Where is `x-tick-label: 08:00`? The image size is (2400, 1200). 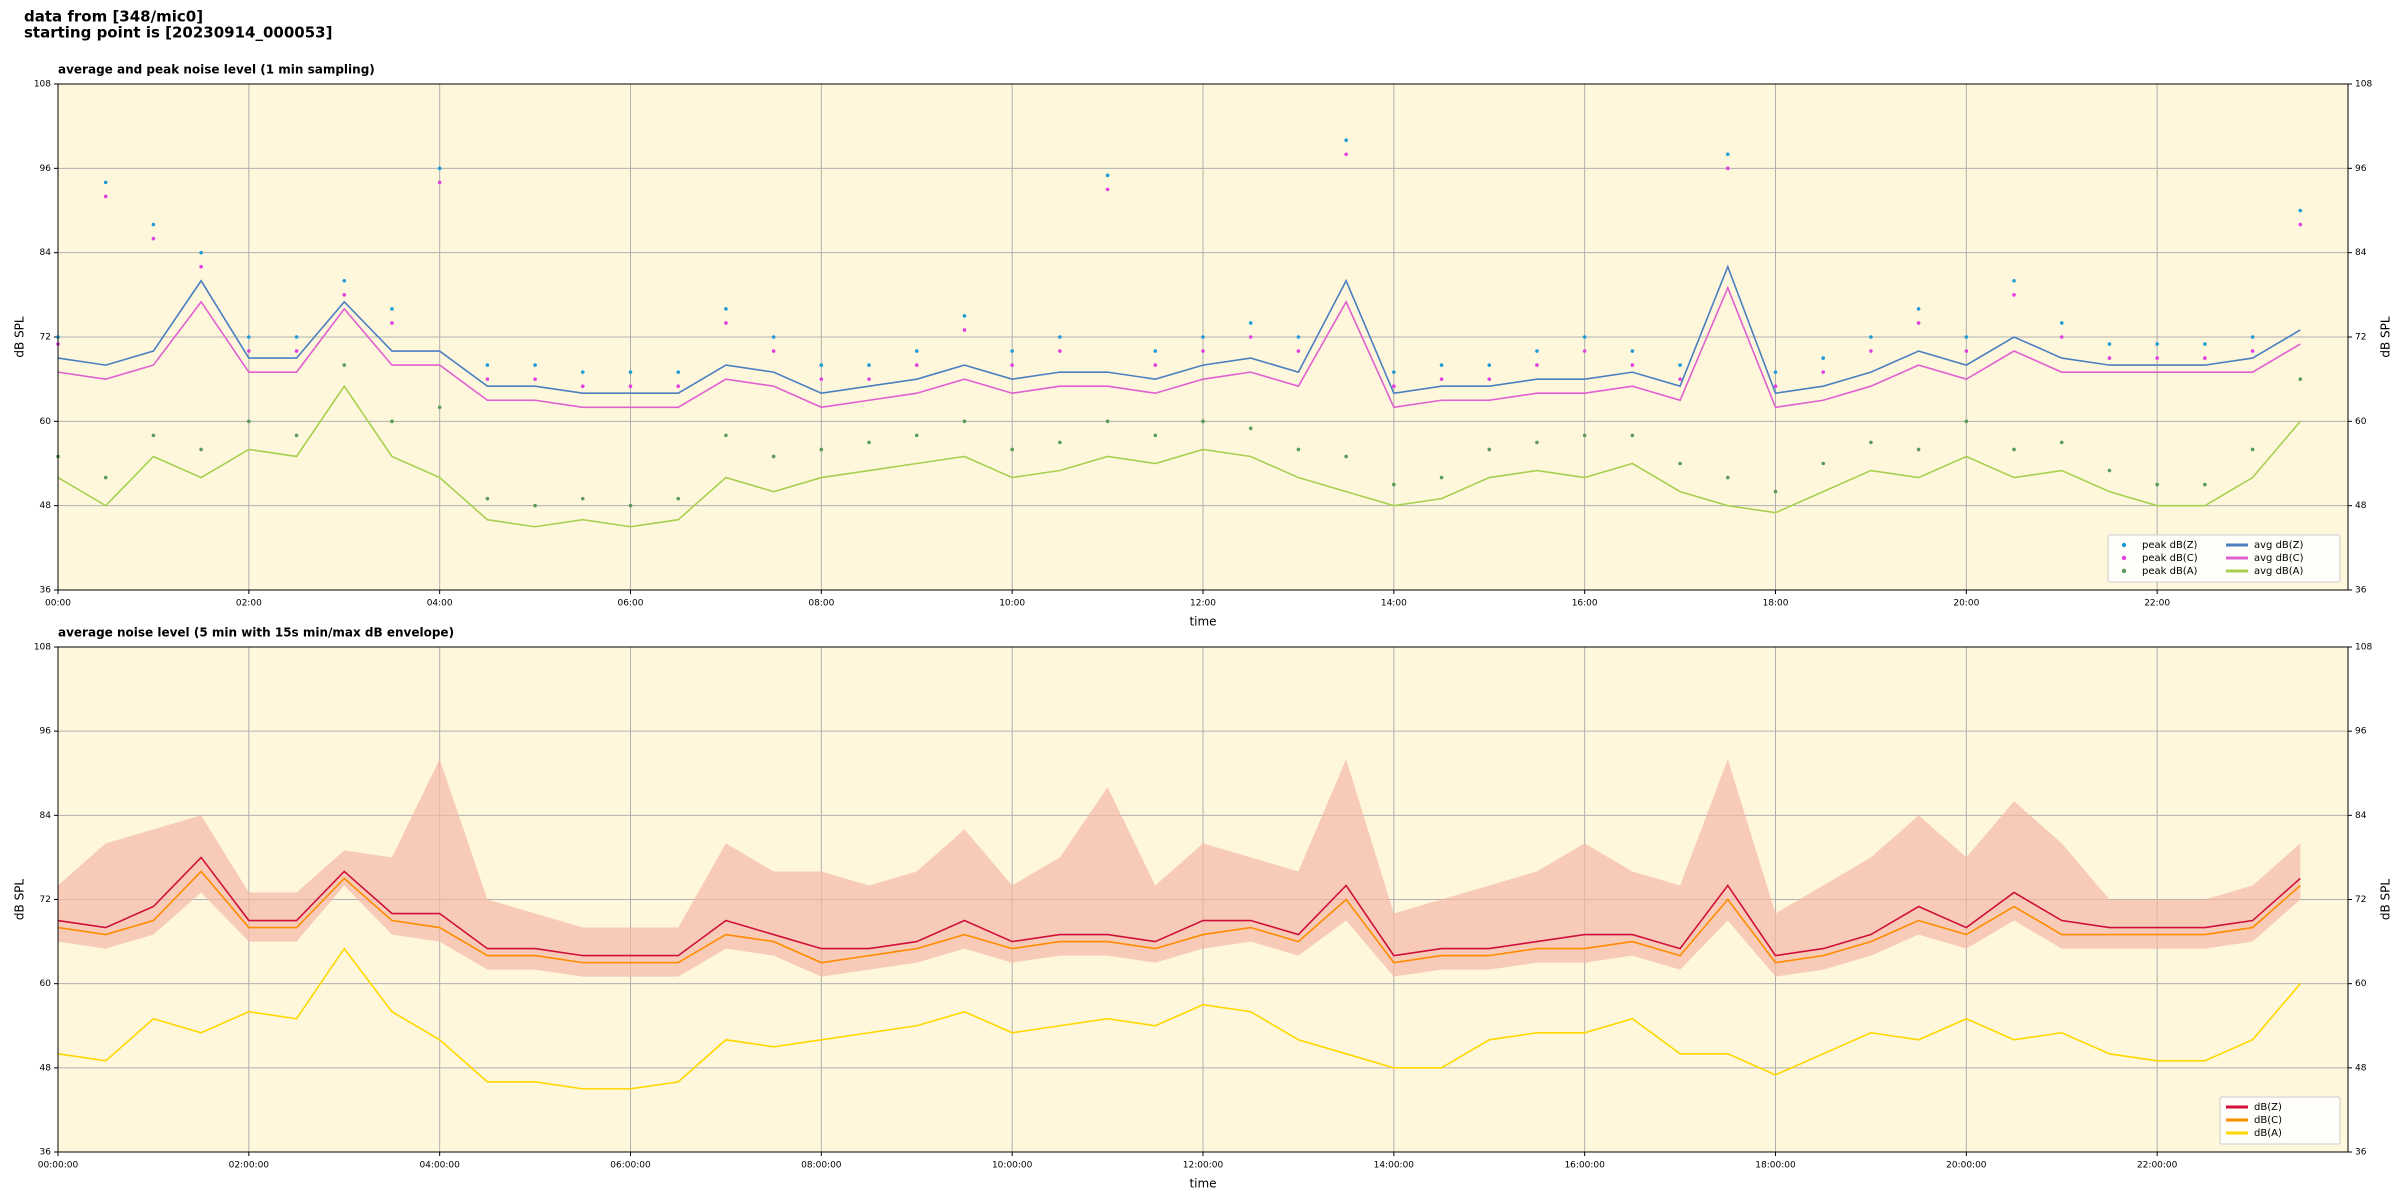
x-tick-label: 08:00 is located at coordinates (821, 604).